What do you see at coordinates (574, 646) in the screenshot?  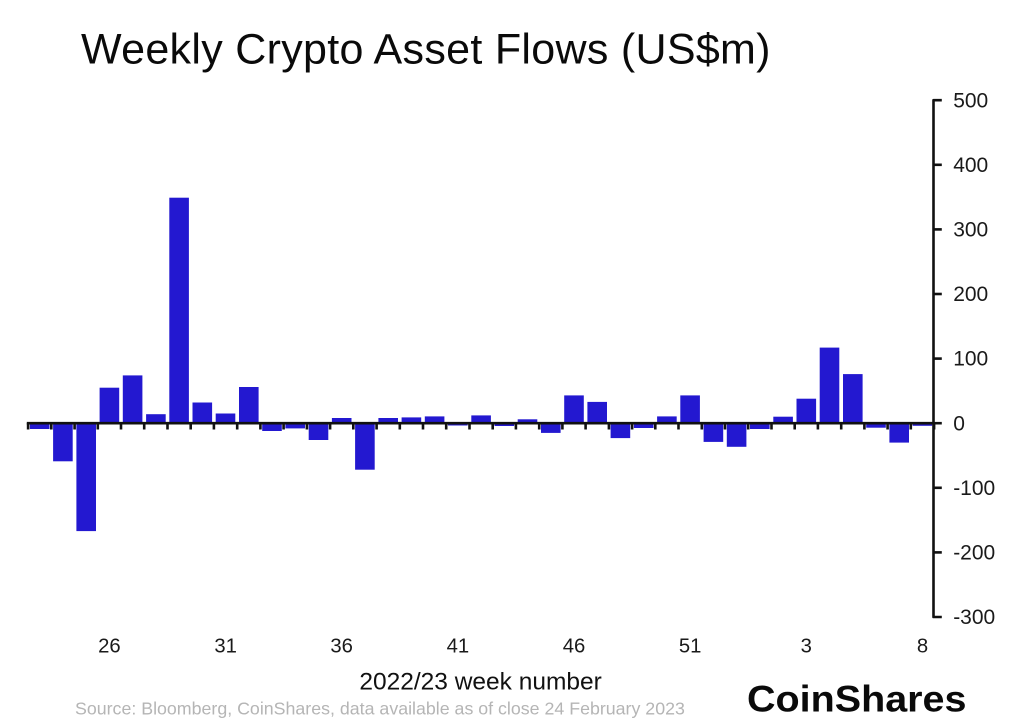 I see `svg-text: 46` at bounding box center [574, 646].